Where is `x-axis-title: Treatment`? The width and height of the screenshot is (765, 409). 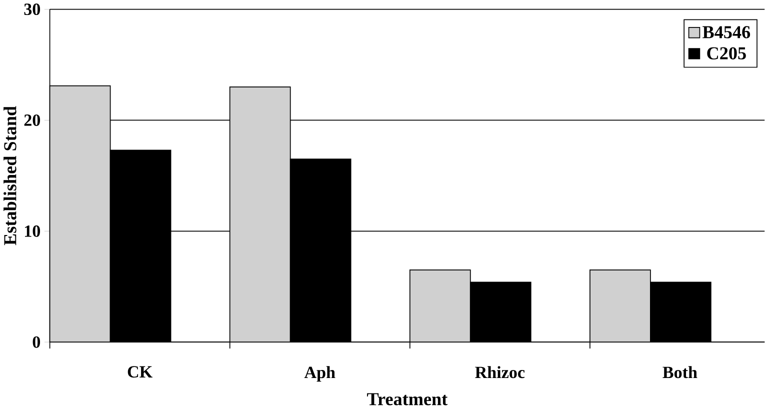 x-axis-title: Treatment is located at coordinates (407, 399).